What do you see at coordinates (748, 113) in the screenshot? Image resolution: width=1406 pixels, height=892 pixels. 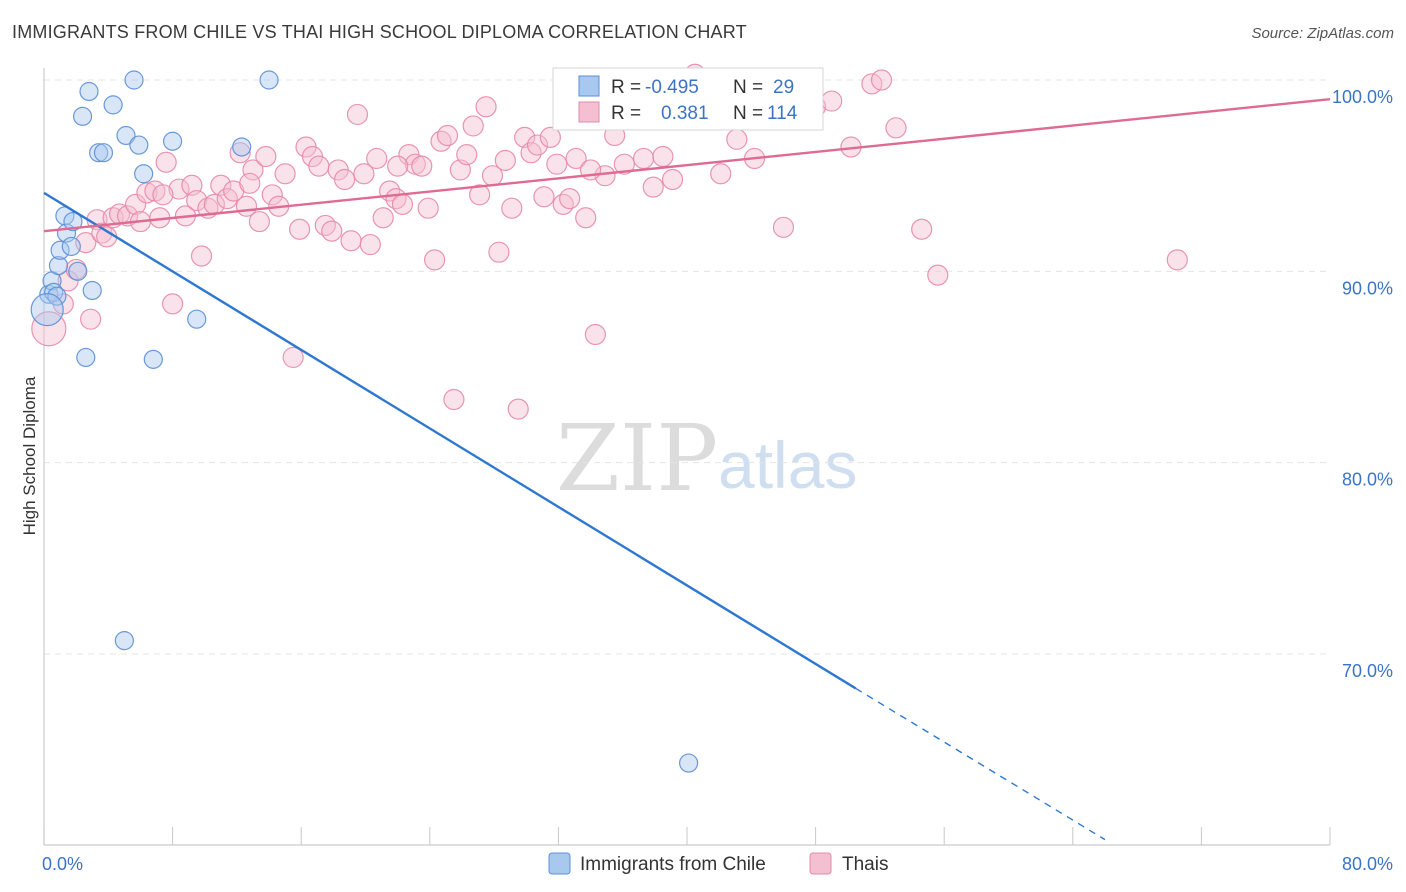 I see `legend-n-label-thais: N =` at bounding box center [748, 113].